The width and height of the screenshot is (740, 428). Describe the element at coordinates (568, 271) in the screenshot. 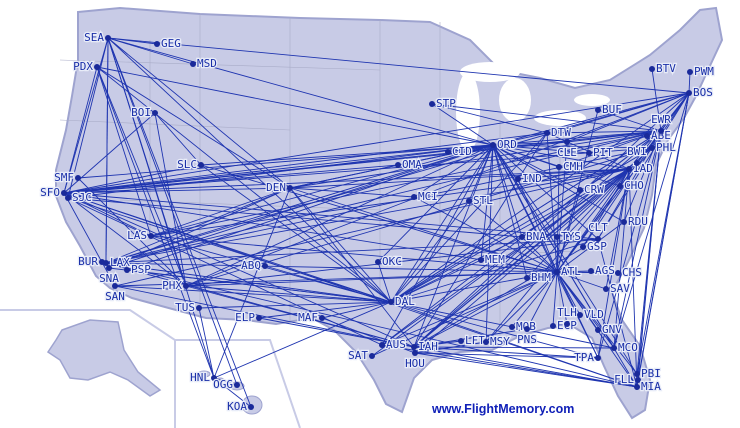

I see `airport-atl: ATL` at that location.